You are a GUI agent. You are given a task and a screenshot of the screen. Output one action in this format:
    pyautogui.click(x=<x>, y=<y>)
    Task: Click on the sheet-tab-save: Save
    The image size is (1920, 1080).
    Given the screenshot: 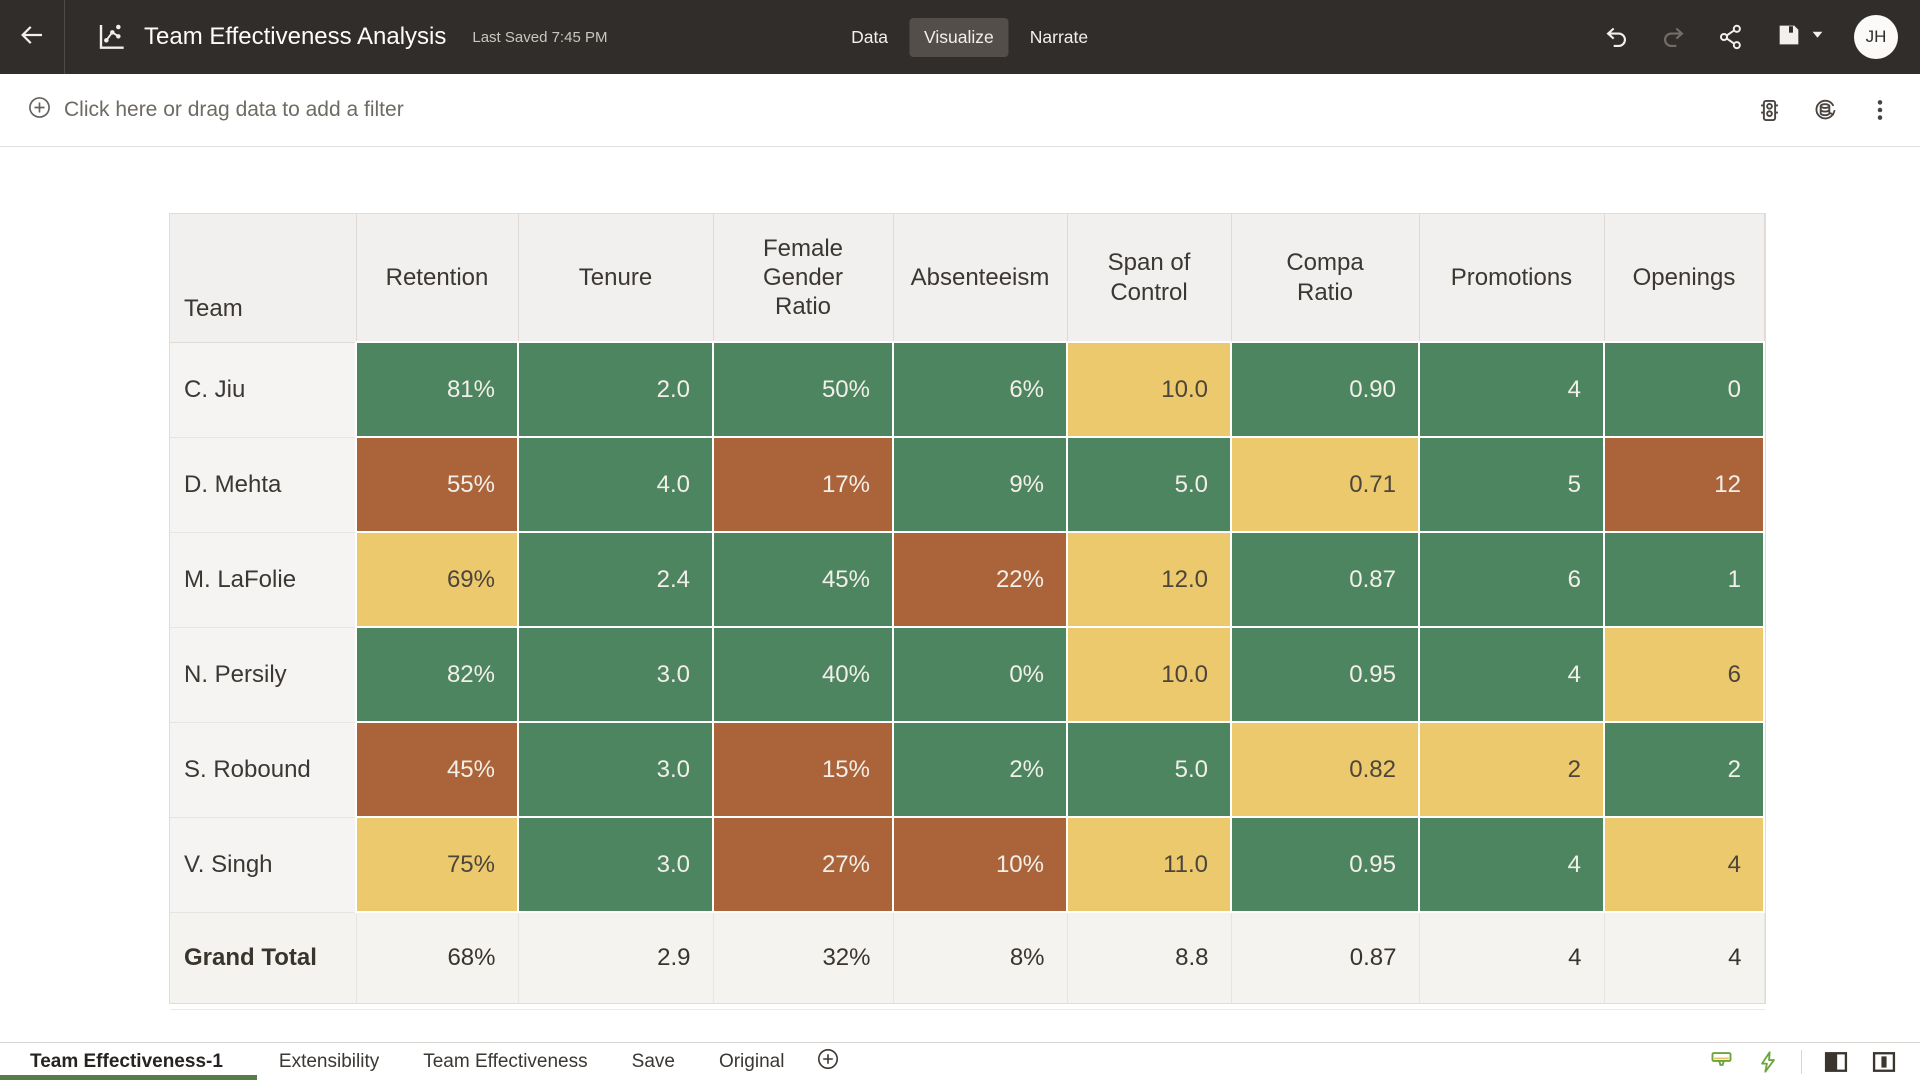 What is the action you would take?
    pyautogui.click(x=653, y=1061)
    